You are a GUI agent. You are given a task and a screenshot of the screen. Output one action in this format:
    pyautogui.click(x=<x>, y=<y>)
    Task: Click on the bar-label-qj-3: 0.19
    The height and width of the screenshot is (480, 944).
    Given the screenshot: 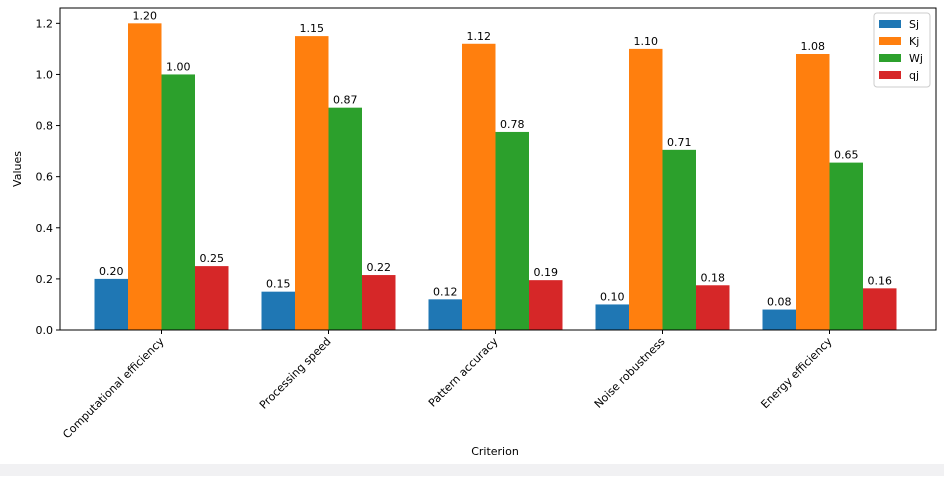 What is the action you would take?
    pyautogui.click(x=546, y=272)
    